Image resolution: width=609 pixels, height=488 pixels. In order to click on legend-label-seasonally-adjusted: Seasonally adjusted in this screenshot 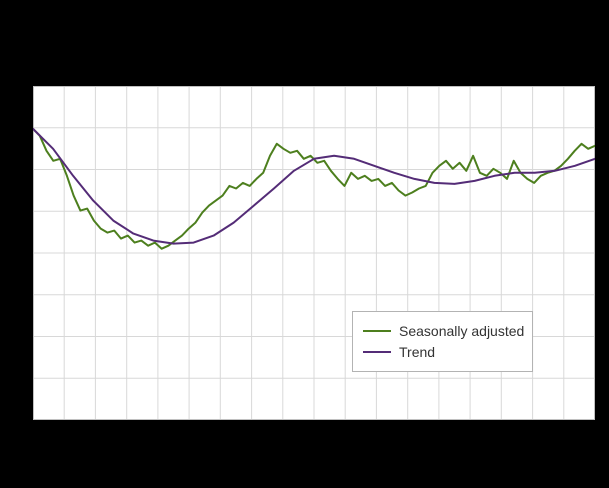, I will do `click(462, 331)`.